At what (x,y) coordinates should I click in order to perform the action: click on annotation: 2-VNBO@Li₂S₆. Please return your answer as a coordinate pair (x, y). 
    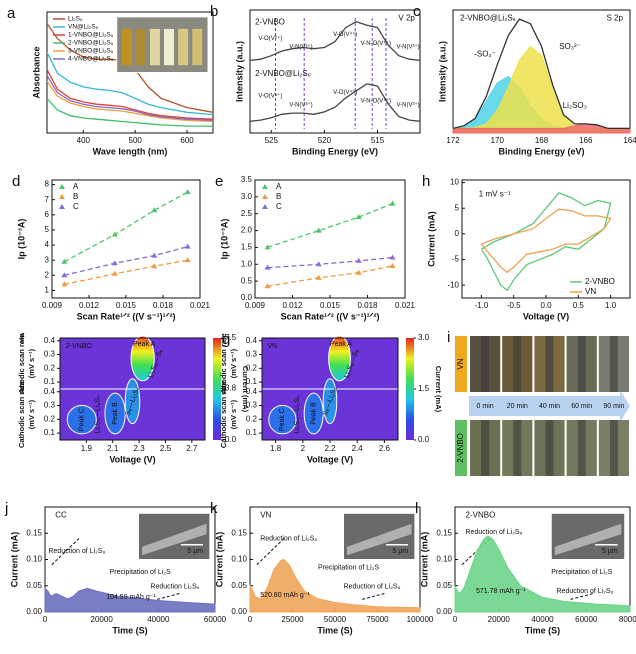
    Looking at the image, I should click on (488, 18).